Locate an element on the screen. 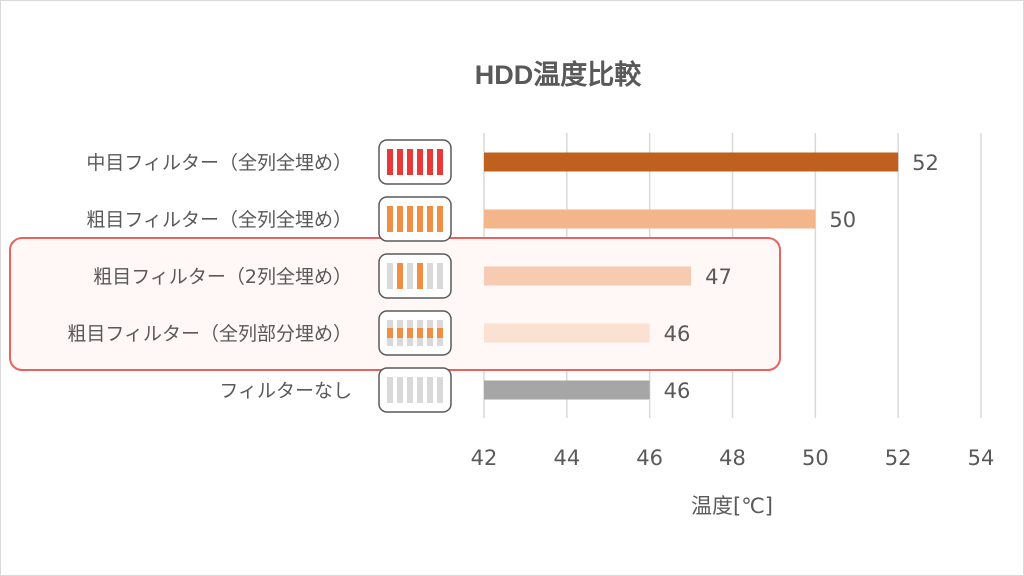  tick-label-2: 46 is located at coordinates (649, 458).